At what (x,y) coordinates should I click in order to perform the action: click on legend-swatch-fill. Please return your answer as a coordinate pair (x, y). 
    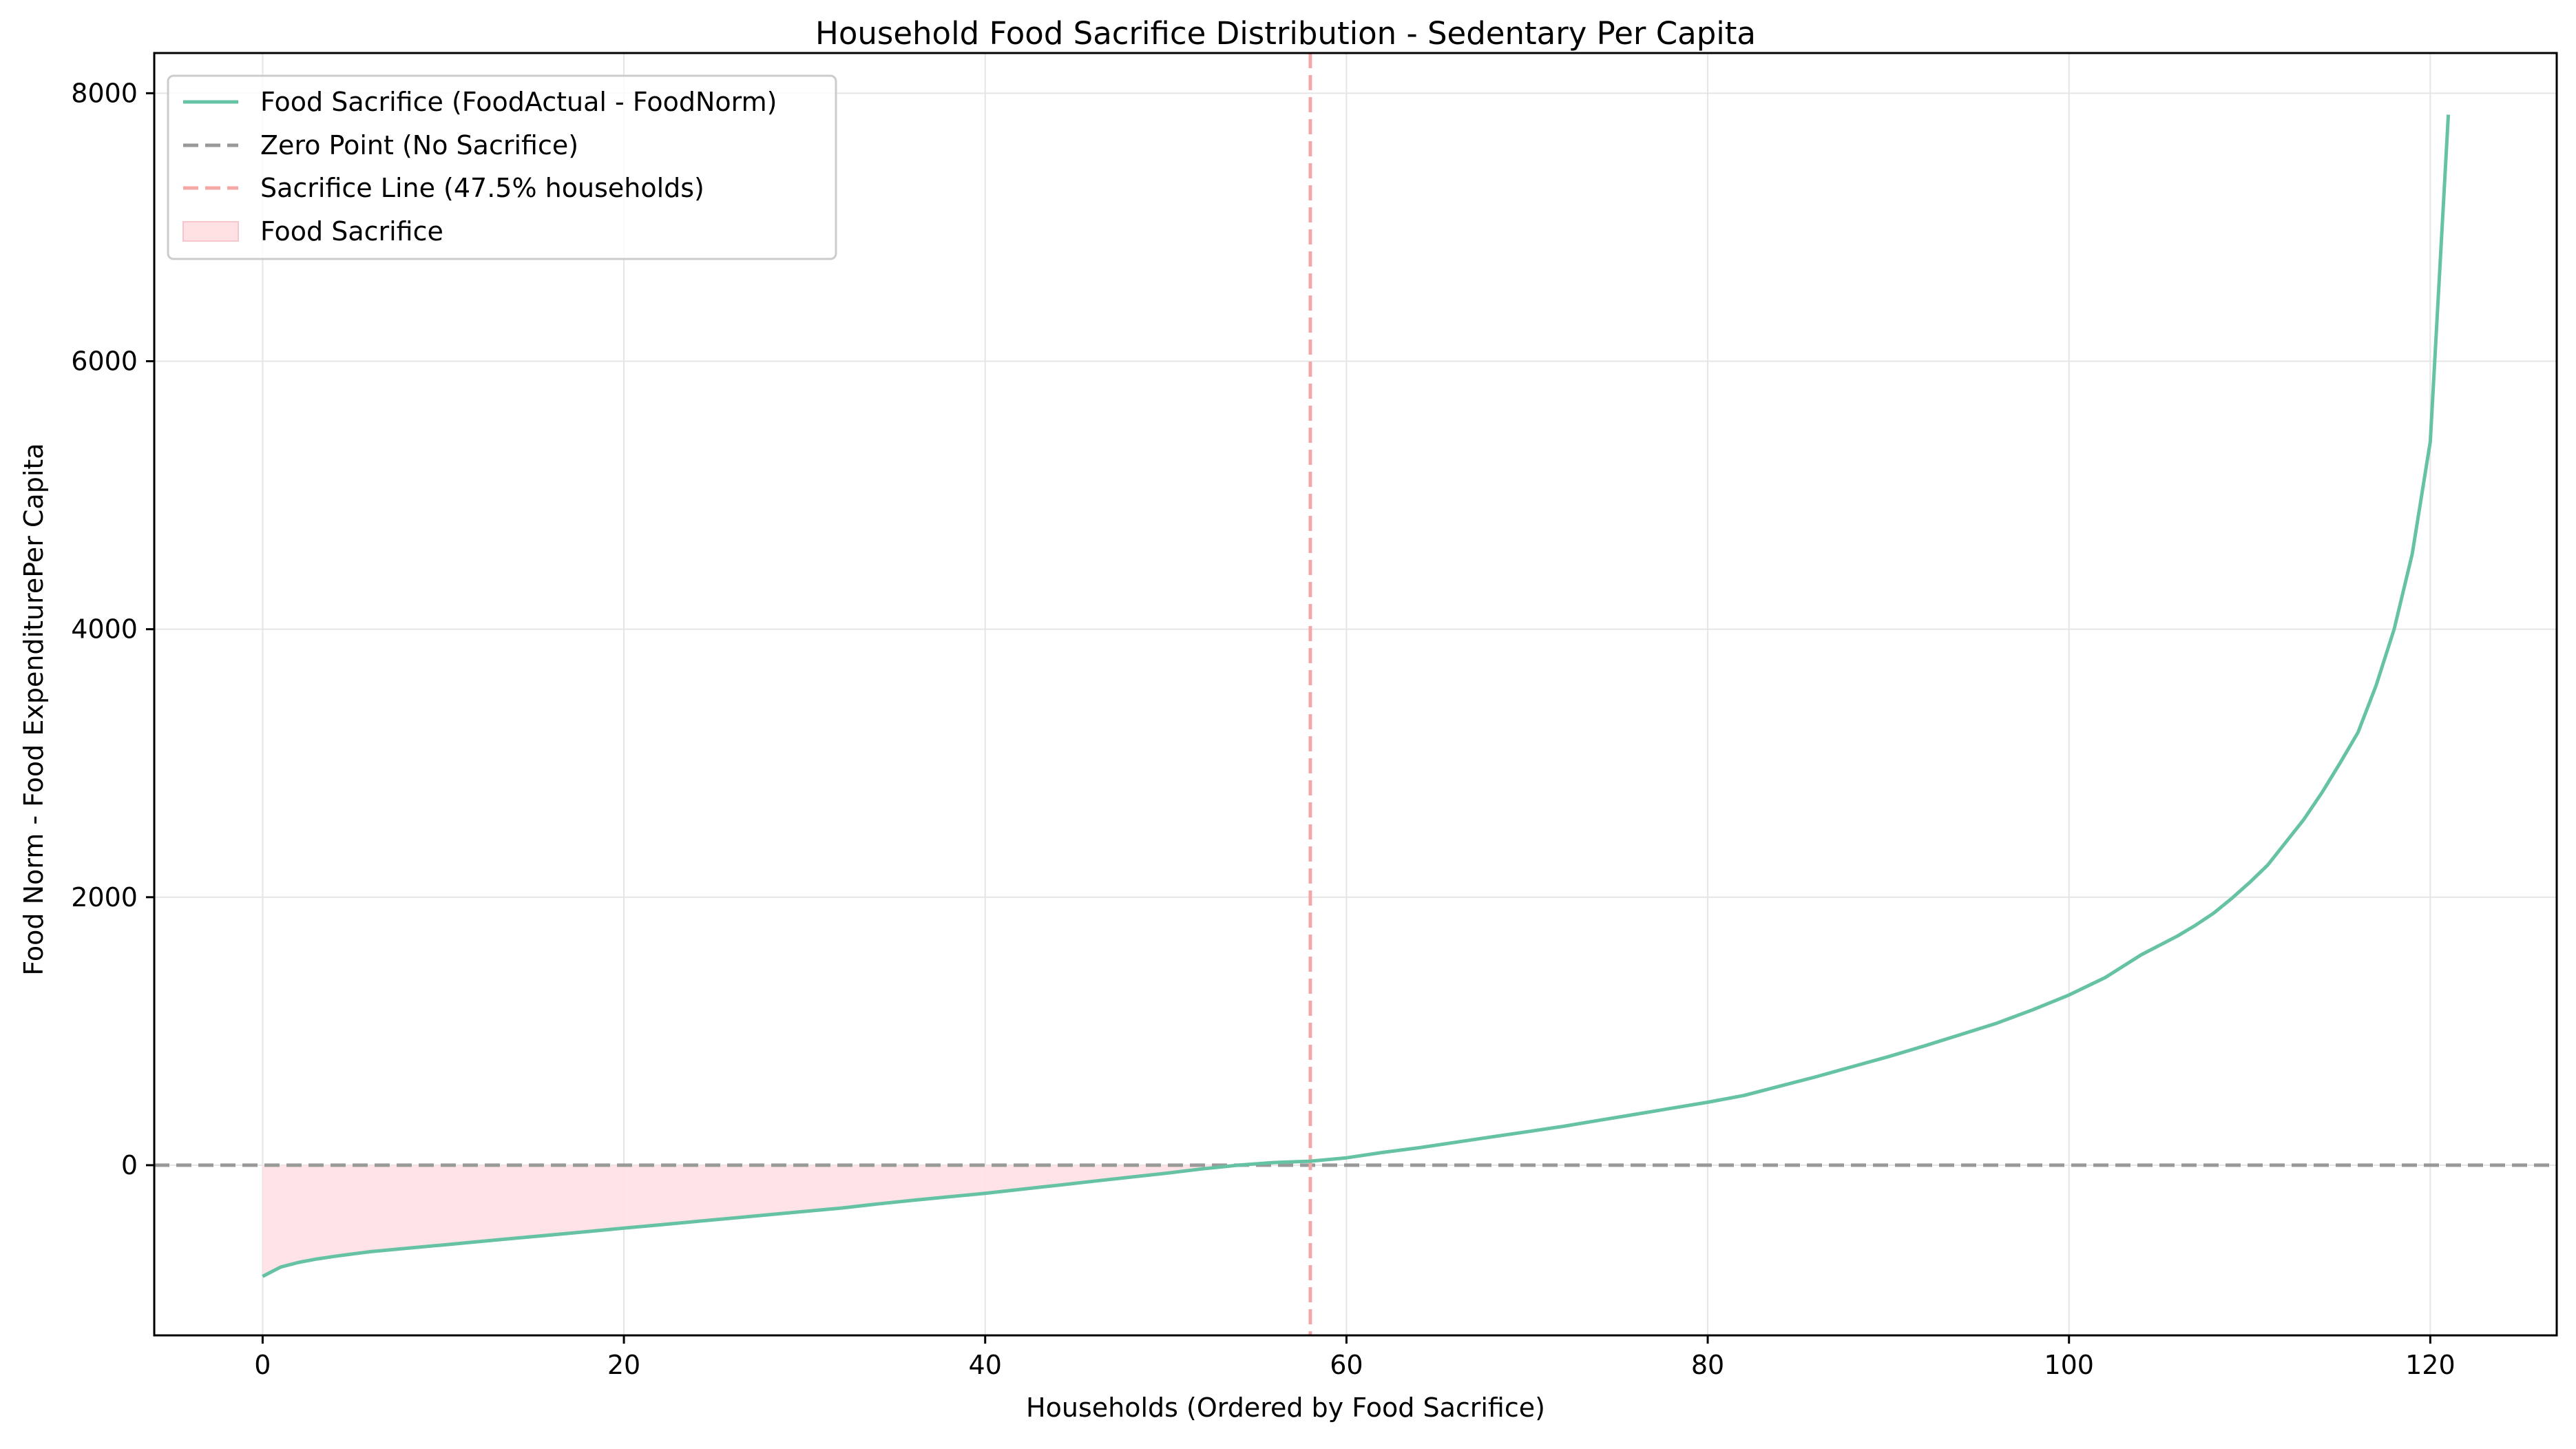
    Looking at the image, I should click on (210, 231).